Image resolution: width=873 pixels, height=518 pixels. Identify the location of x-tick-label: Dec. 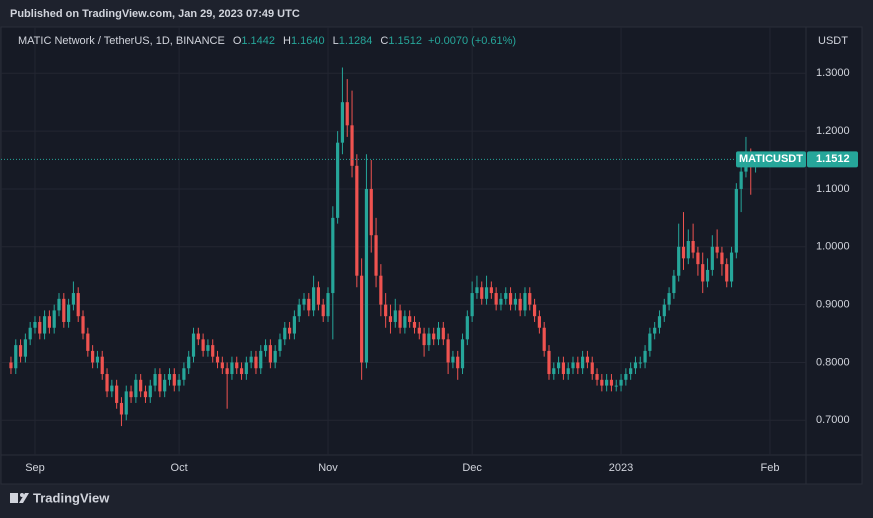
(472, 468).